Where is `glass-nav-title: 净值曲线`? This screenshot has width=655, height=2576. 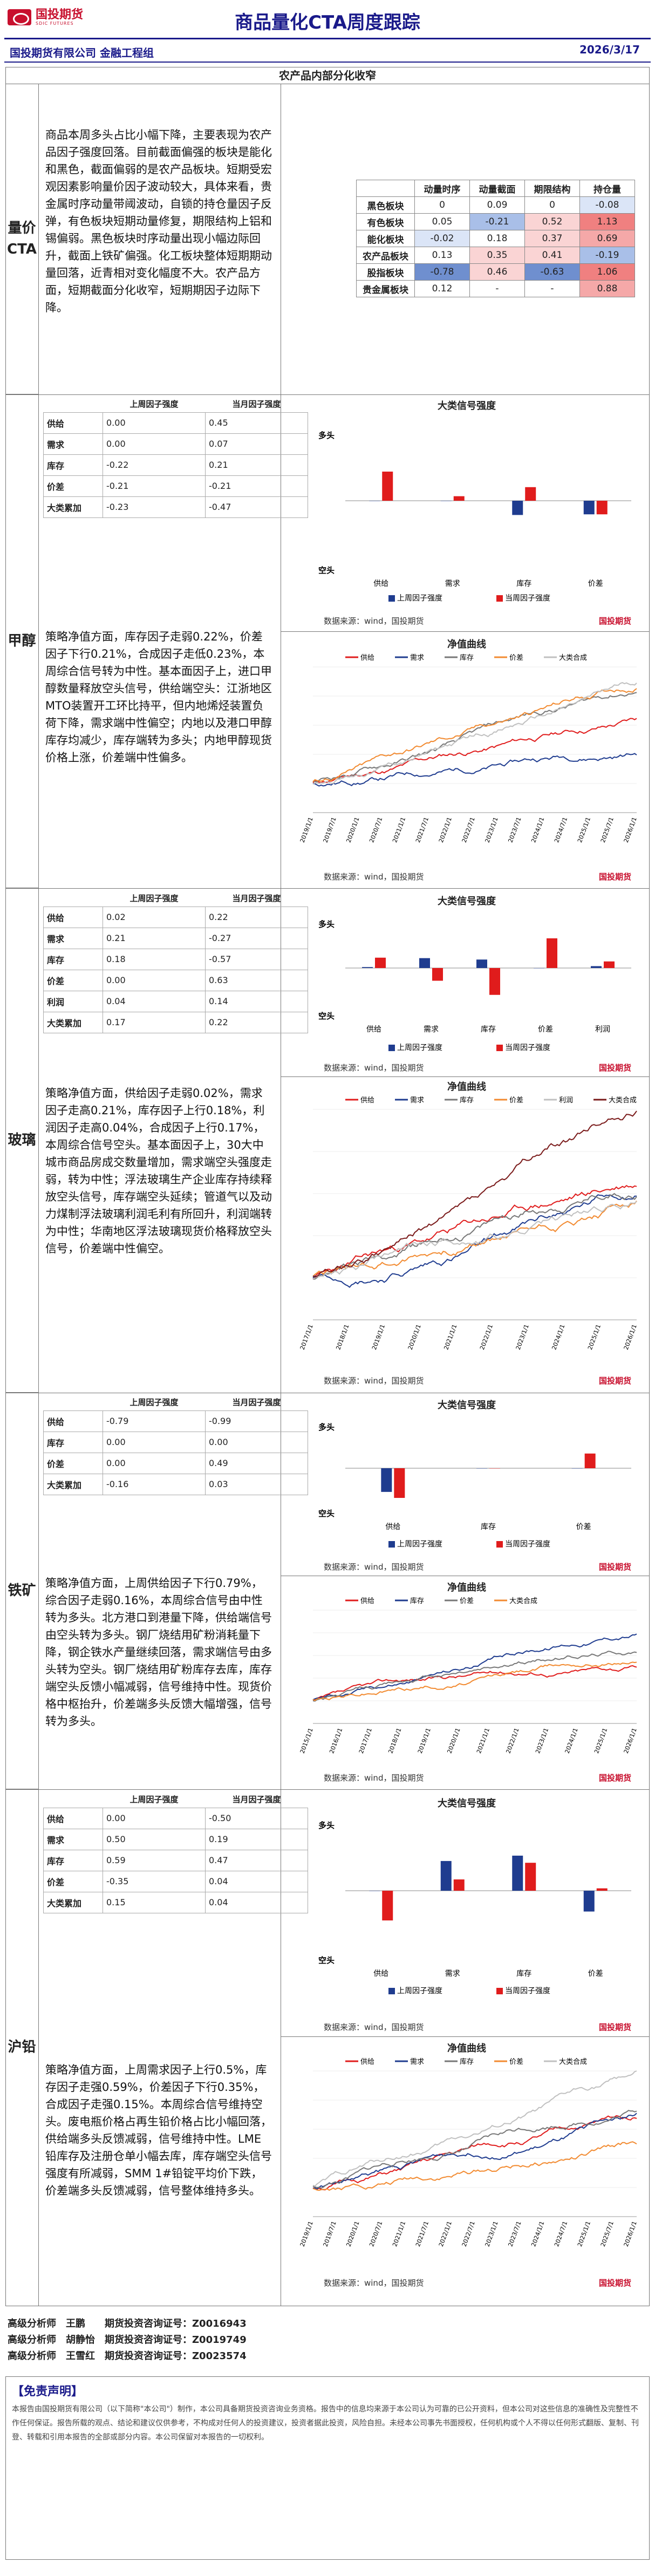
glass-nav-title: 净值曲线 is located at coordinates (466, 1087).